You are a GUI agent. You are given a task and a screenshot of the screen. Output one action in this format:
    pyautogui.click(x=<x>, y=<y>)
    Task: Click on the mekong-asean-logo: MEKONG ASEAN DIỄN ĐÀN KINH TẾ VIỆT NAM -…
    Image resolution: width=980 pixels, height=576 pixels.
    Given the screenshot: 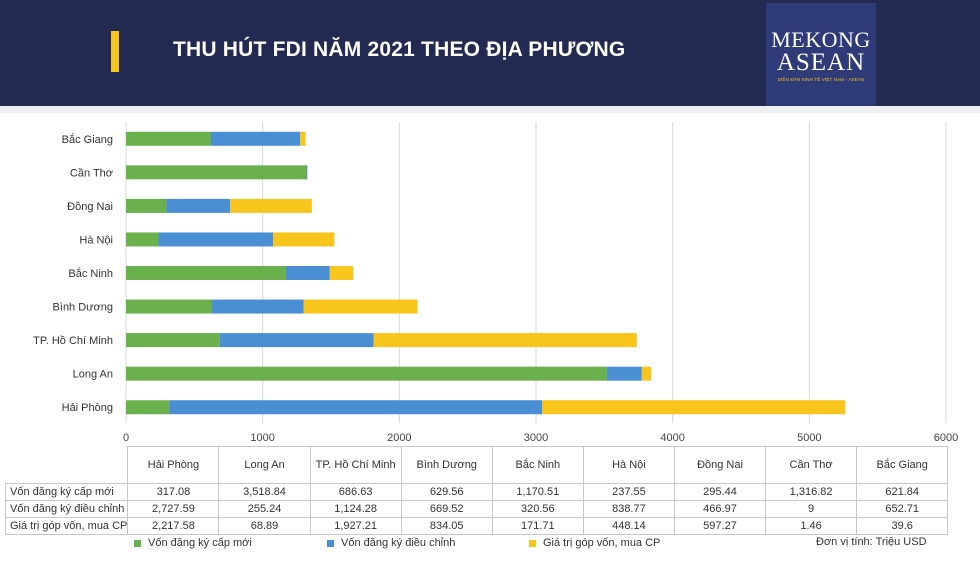 What is the action you would take?
    pyautogui.click(x=821, y=54)
    